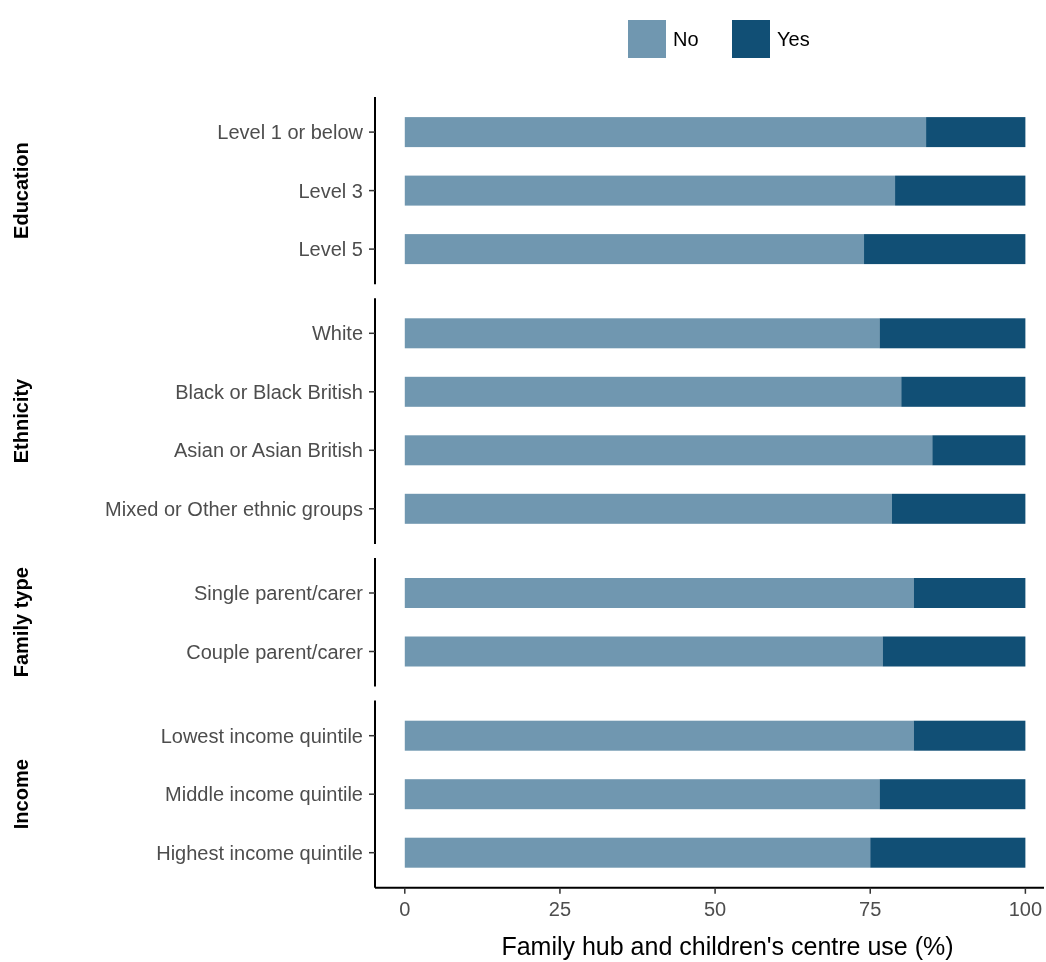 Image resolution: width=1046 pixels, height=962 pixels. What do you see at coordinates (234, 508) in the screenshot?
I see `y-tick-label: Mixed or Other ethnic groups` at bounding box center [234, 508].